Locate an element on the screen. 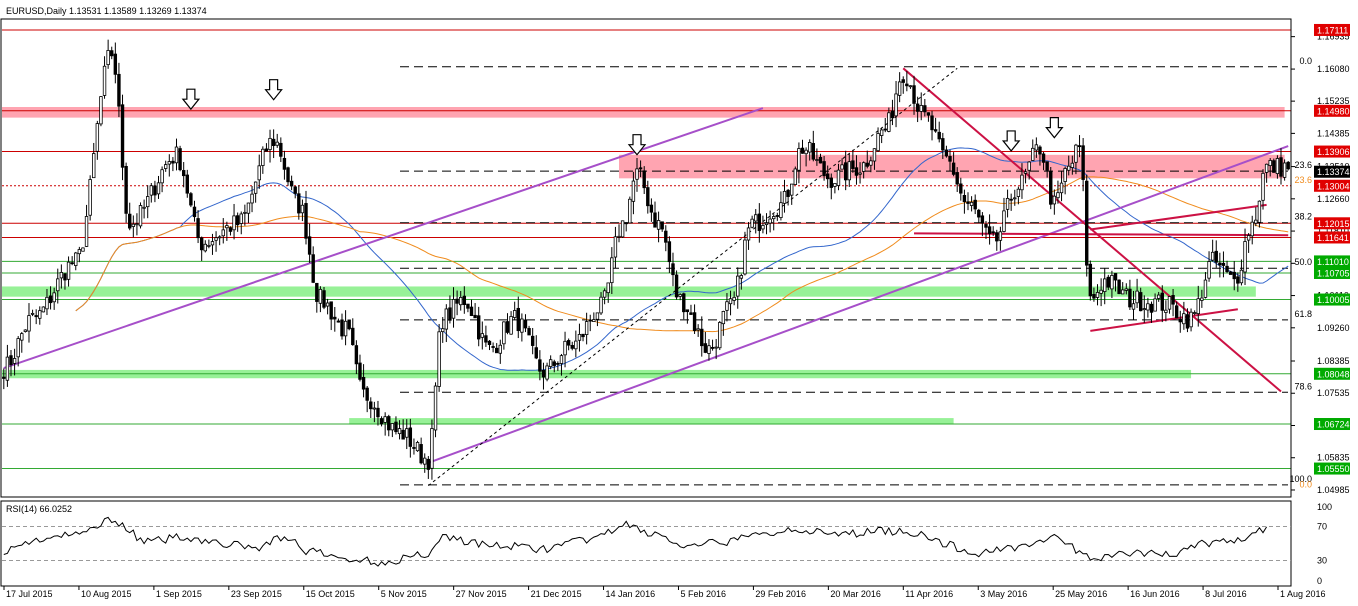  price-tick-label: 1.07535 is located at coordinates (1333, 393).